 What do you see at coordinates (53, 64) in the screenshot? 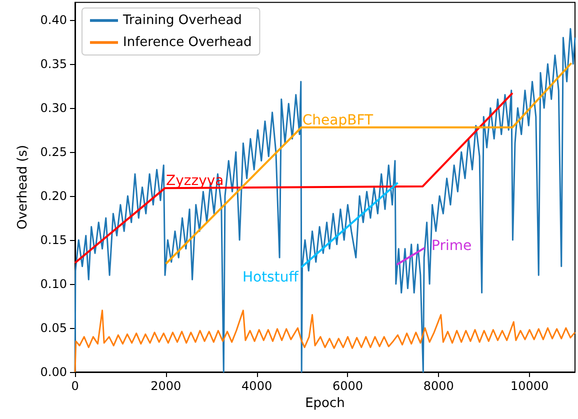
I see `y-tick-label: 0.35` at bounding box center [53, 64].